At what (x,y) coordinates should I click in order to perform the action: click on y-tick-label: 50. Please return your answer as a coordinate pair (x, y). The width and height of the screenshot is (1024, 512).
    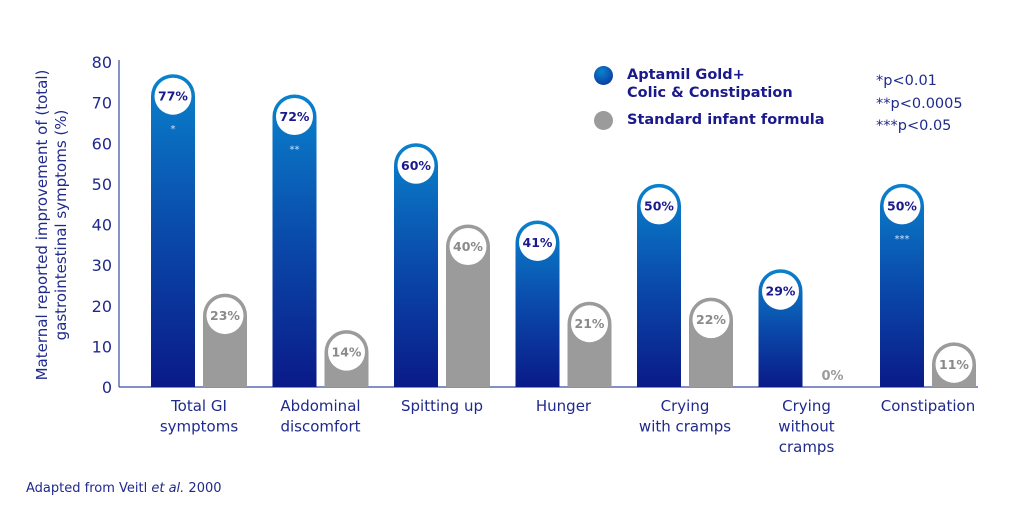
    Looking at the image, I should click on (102, 184).